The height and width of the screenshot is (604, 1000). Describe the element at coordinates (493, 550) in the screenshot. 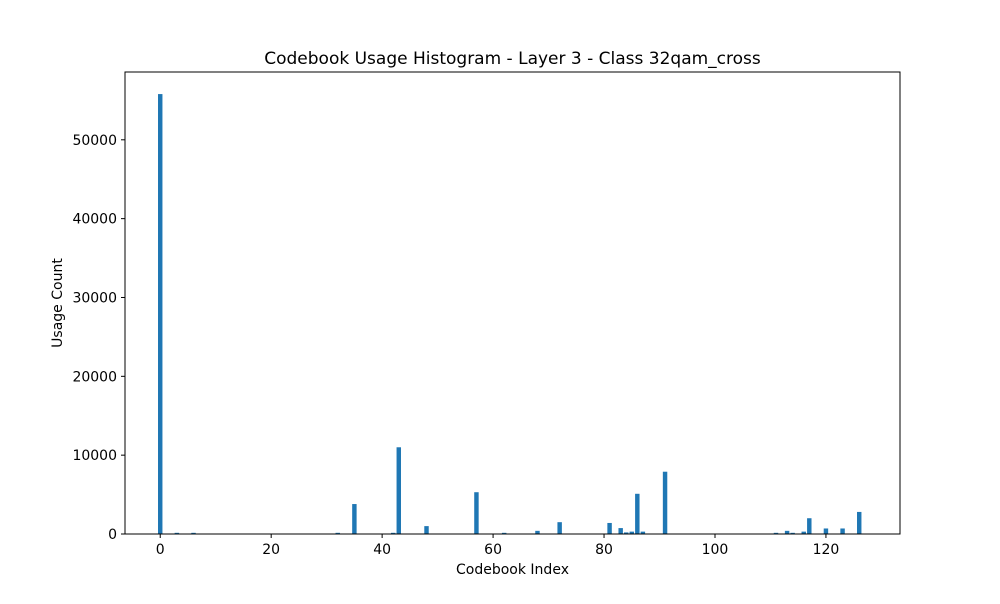

I see `x-tick-label: 60` at that location.